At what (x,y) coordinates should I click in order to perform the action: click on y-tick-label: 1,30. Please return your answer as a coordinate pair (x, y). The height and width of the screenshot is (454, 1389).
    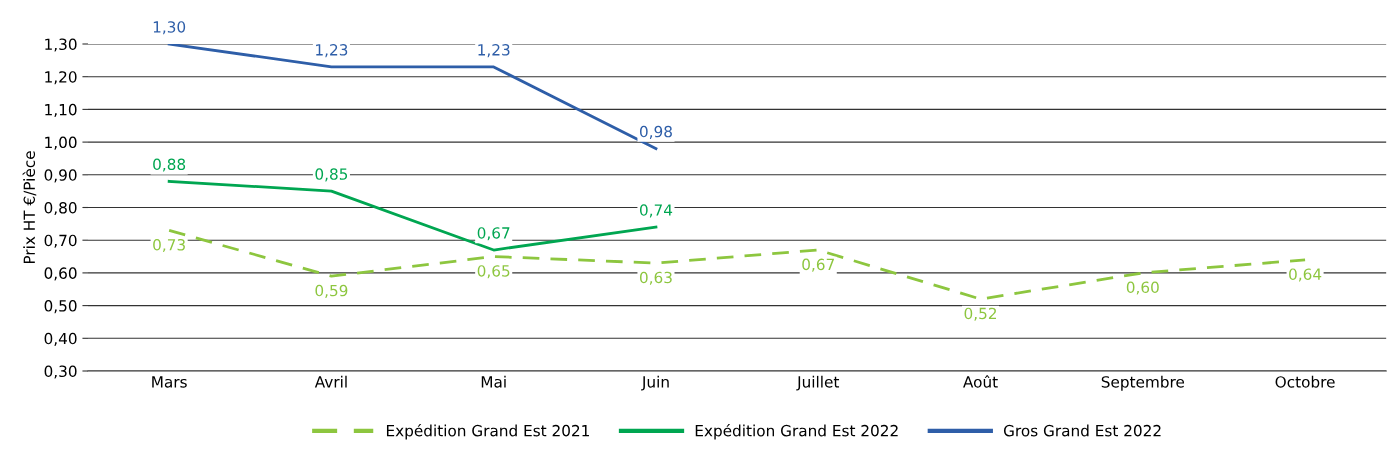
    Looking at the image, I should click on (61, 45).